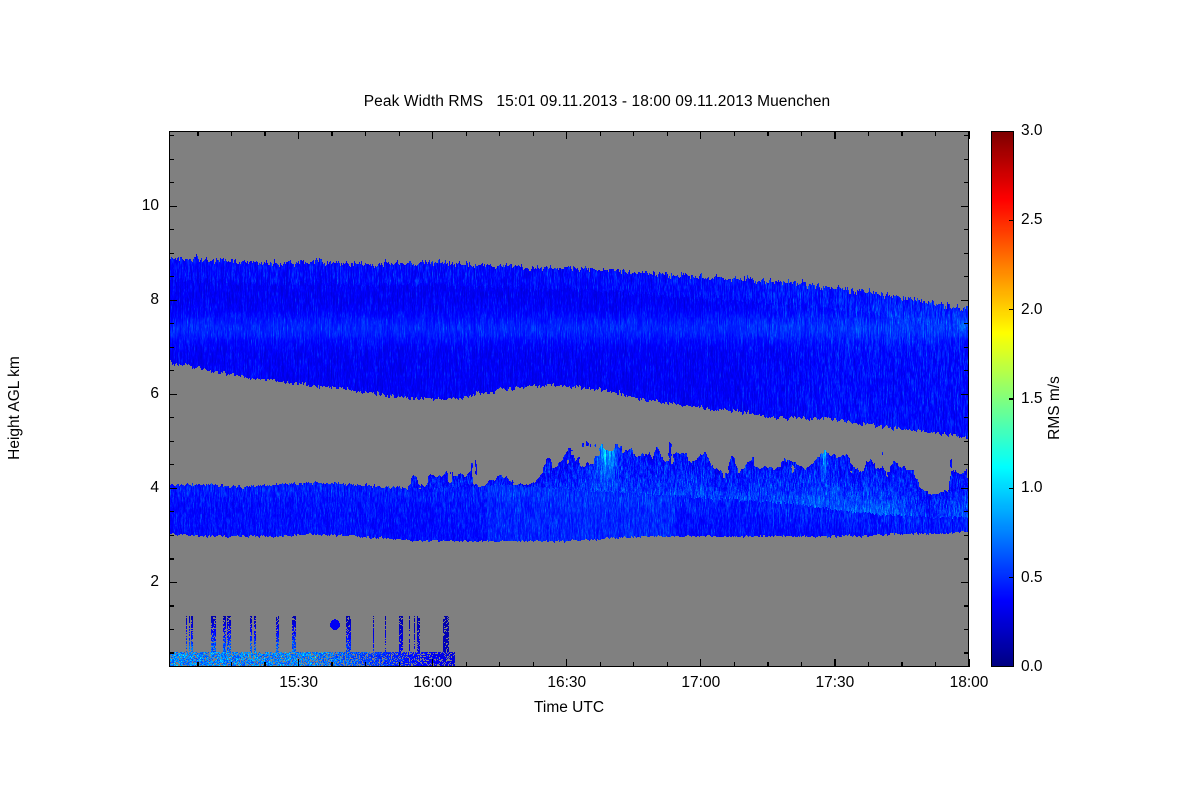 The height and width of the screenshot is (800, 1200). What do you see at coordinates (154, 582) in the screenshot?
I see `y-tick-label: 2` at bounding box center [154, 582].